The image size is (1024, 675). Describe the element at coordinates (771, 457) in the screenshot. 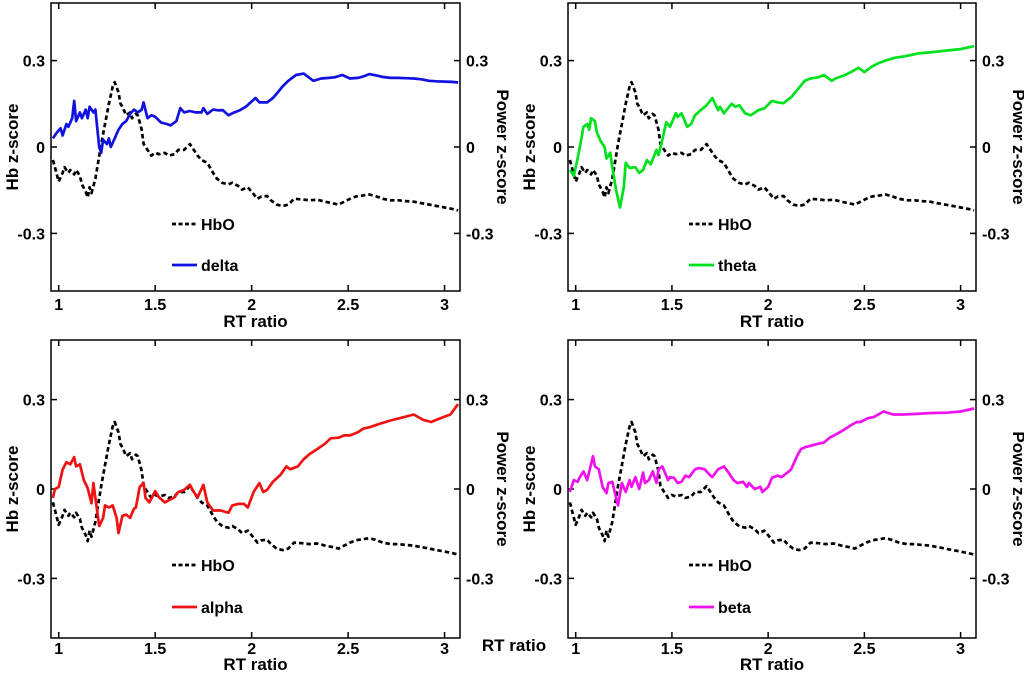

I see `series-line-beta` at that location.